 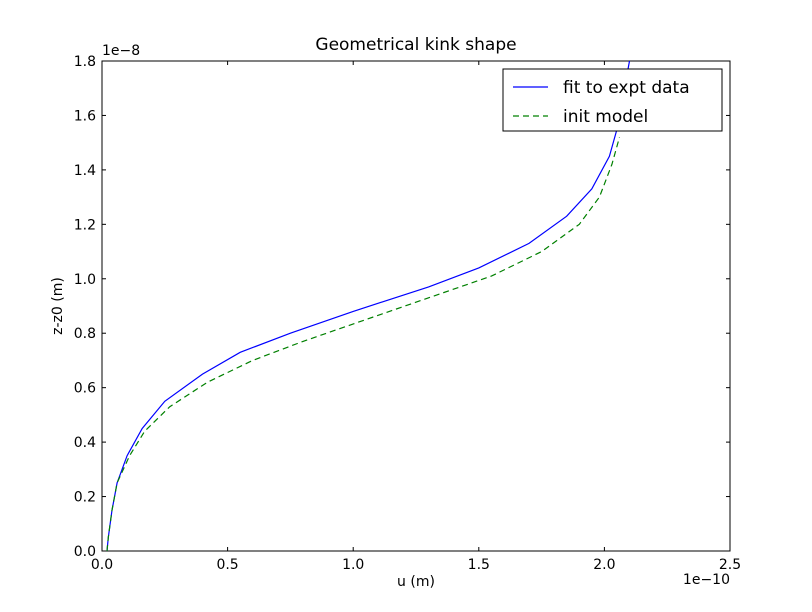 What do you see at coordinates (604, 565) in the screenshot?
I see `x-tick-label: 2.0` at bounding box center [604, 565].